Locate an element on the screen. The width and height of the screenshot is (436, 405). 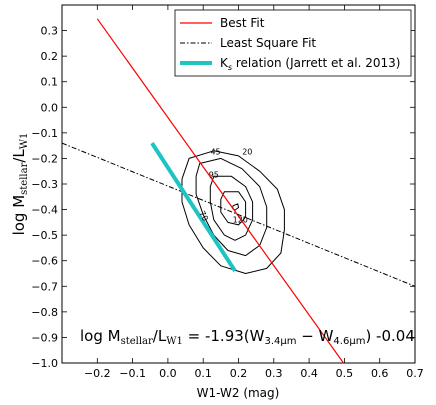
eq-sub1: stellar is located at coordinates (137, 341).